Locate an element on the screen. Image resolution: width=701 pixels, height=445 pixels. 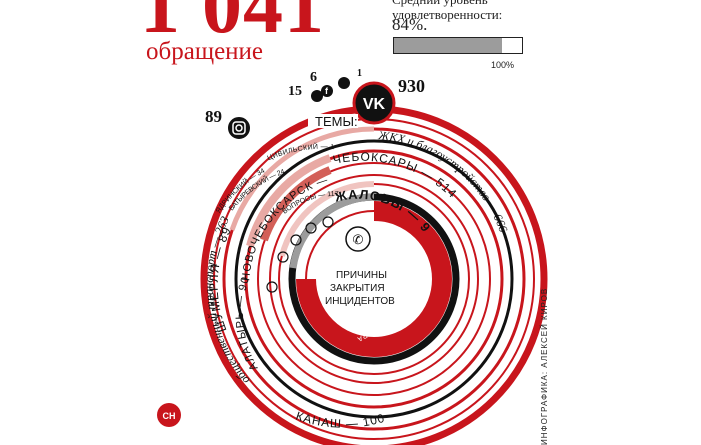
total-label: обращение is located at coordinates (205, 51).